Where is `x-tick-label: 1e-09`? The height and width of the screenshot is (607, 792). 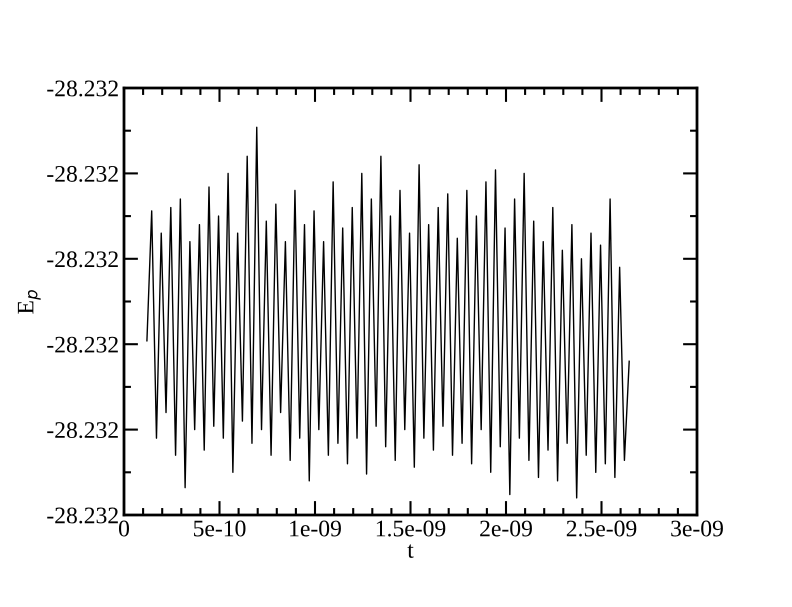
x-tick-label: 1e-09 is located at coordinates (315, 528).